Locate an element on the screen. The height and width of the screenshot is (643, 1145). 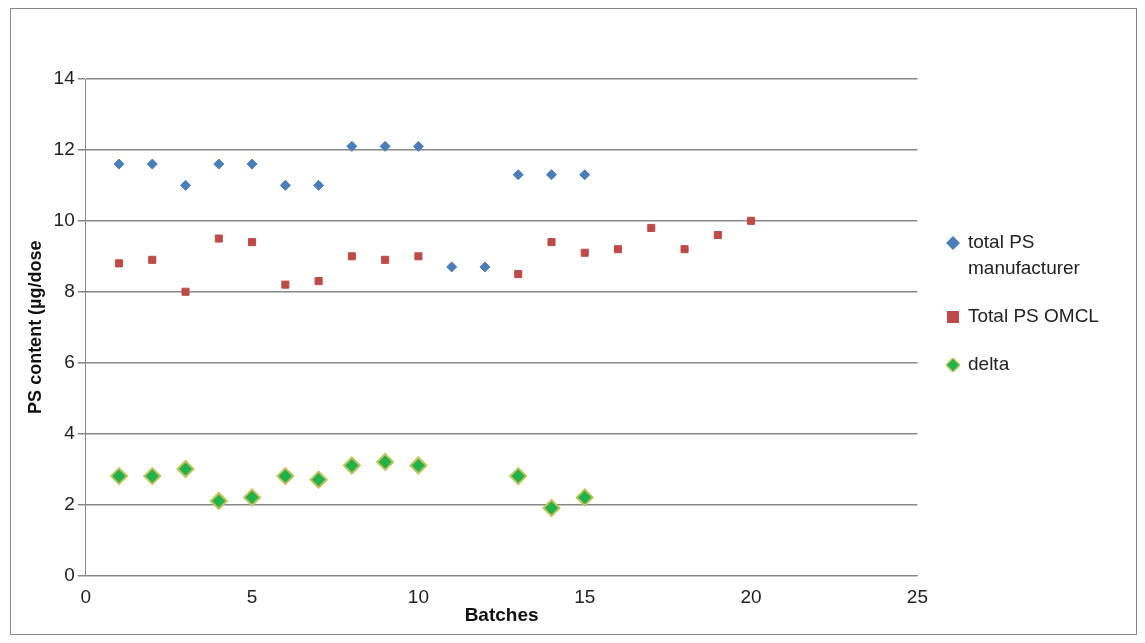
y-tick-label: 8 is located at coordinates (69, 290).